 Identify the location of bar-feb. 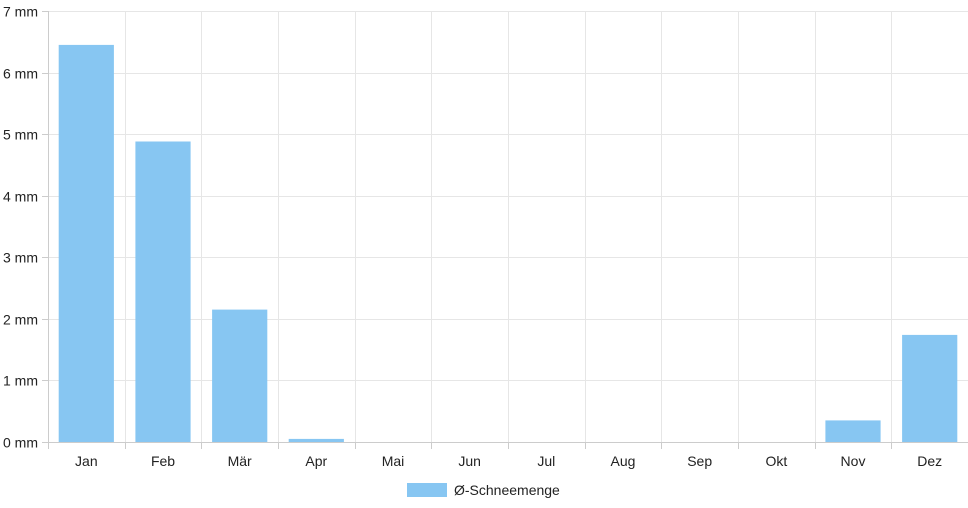
(163, 292).